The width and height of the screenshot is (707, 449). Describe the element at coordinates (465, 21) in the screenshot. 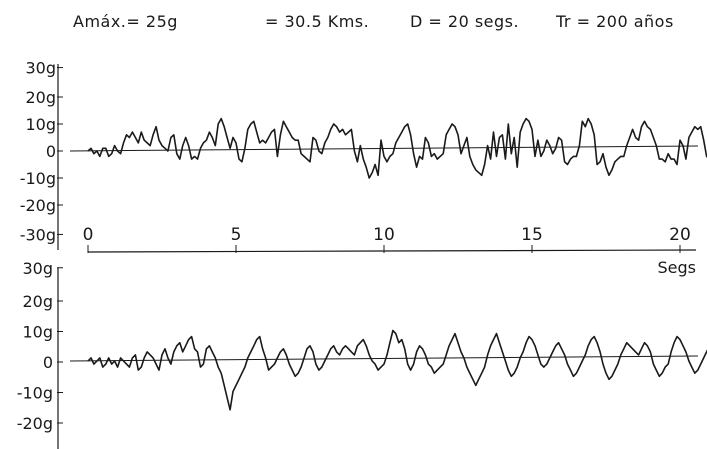

I see `duration-label: D = 20 segs.` at that location.